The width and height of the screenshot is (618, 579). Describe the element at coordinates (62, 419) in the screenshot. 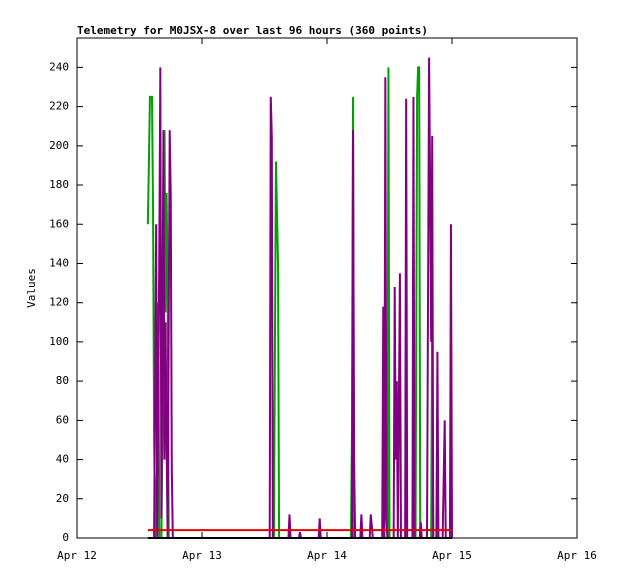

I see `y-tick-label: 60` at that location.